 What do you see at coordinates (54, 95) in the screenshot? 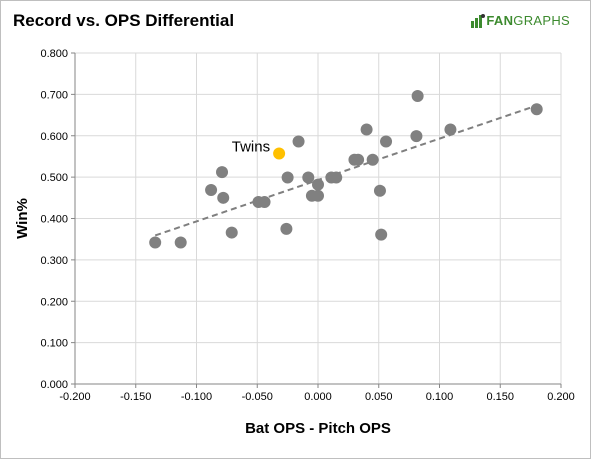
I see `y-tick-label: 0.700` at bounding box center [54, 95].